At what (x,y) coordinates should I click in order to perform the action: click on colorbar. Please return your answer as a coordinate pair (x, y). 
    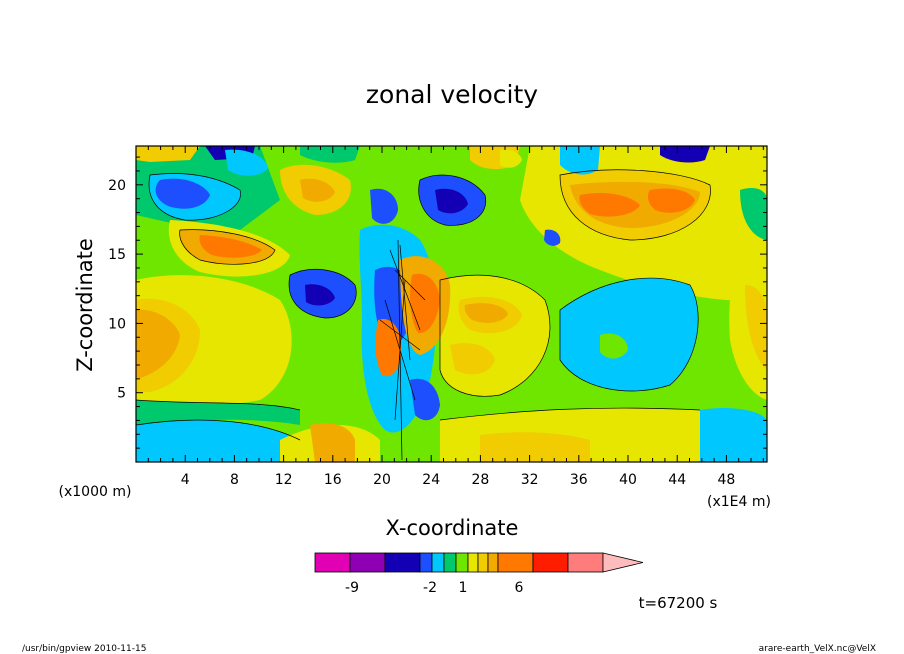
    Looking at the image, I should click on (479, 562).